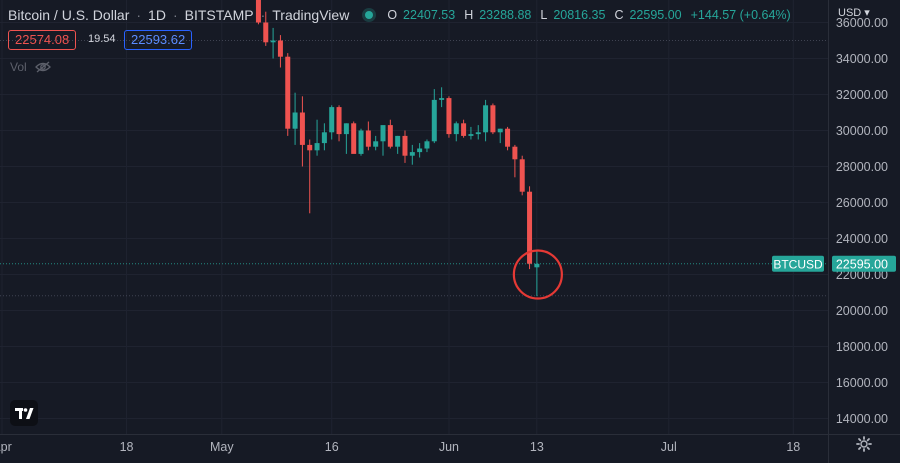 This screenshot has height=463, width=900. Describe the element at coordinates (6, 447) in the screenshot. I see `time-tick-label: Apr` at that location.